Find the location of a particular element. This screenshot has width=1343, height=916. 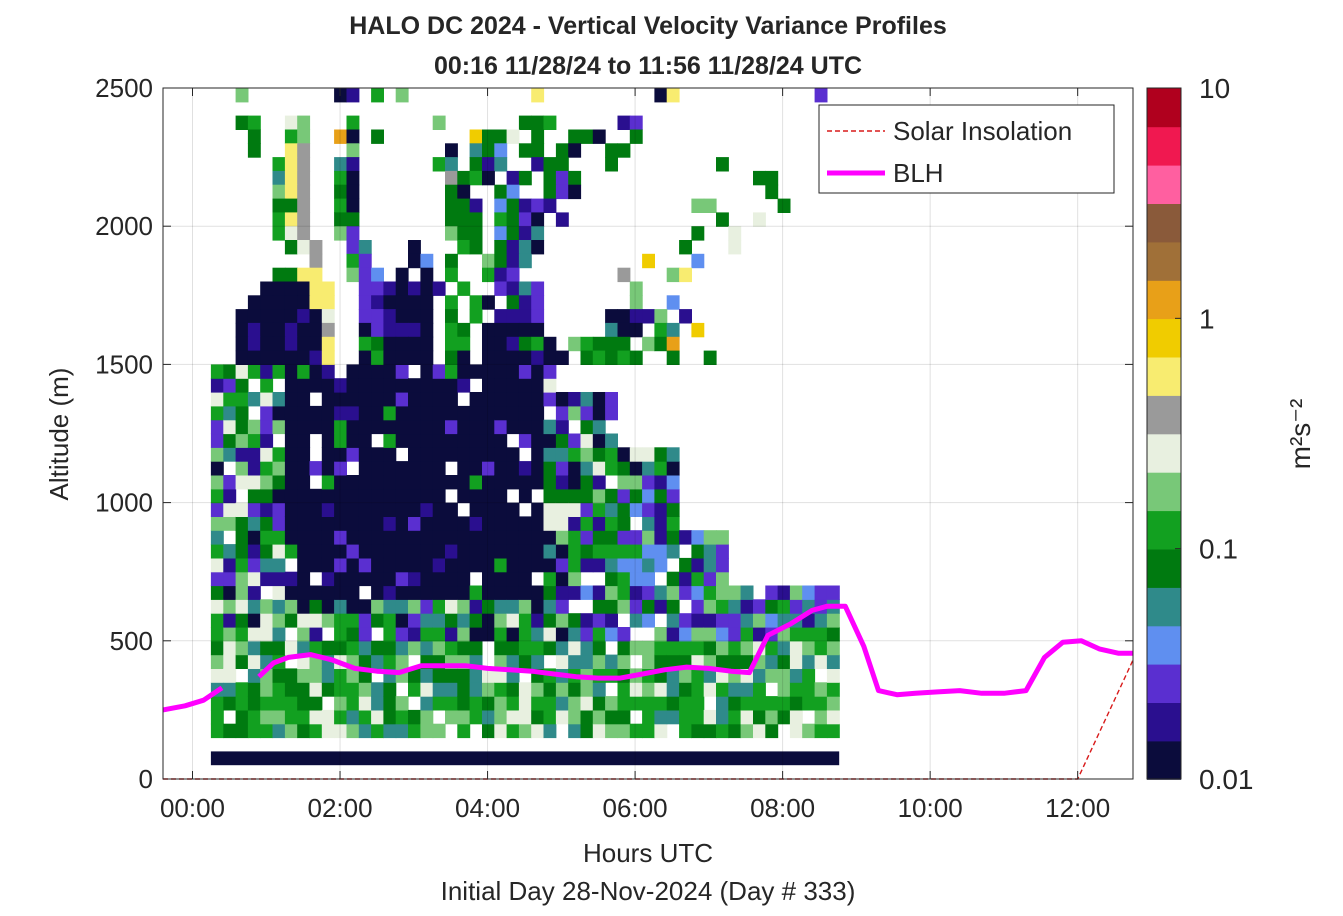

blh-line is located at coordinates (193, 699).